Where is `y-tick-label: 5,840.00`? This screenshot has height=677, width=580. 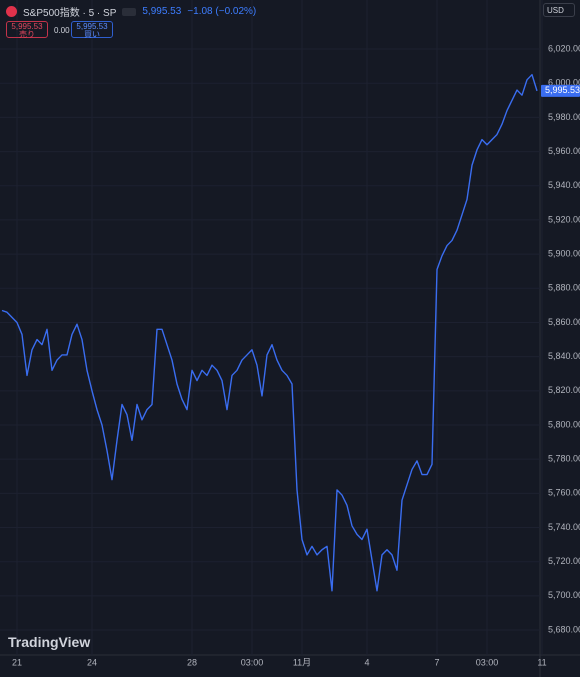
y-tick-label: 5,840.00 is located at coordinates (564, 356).